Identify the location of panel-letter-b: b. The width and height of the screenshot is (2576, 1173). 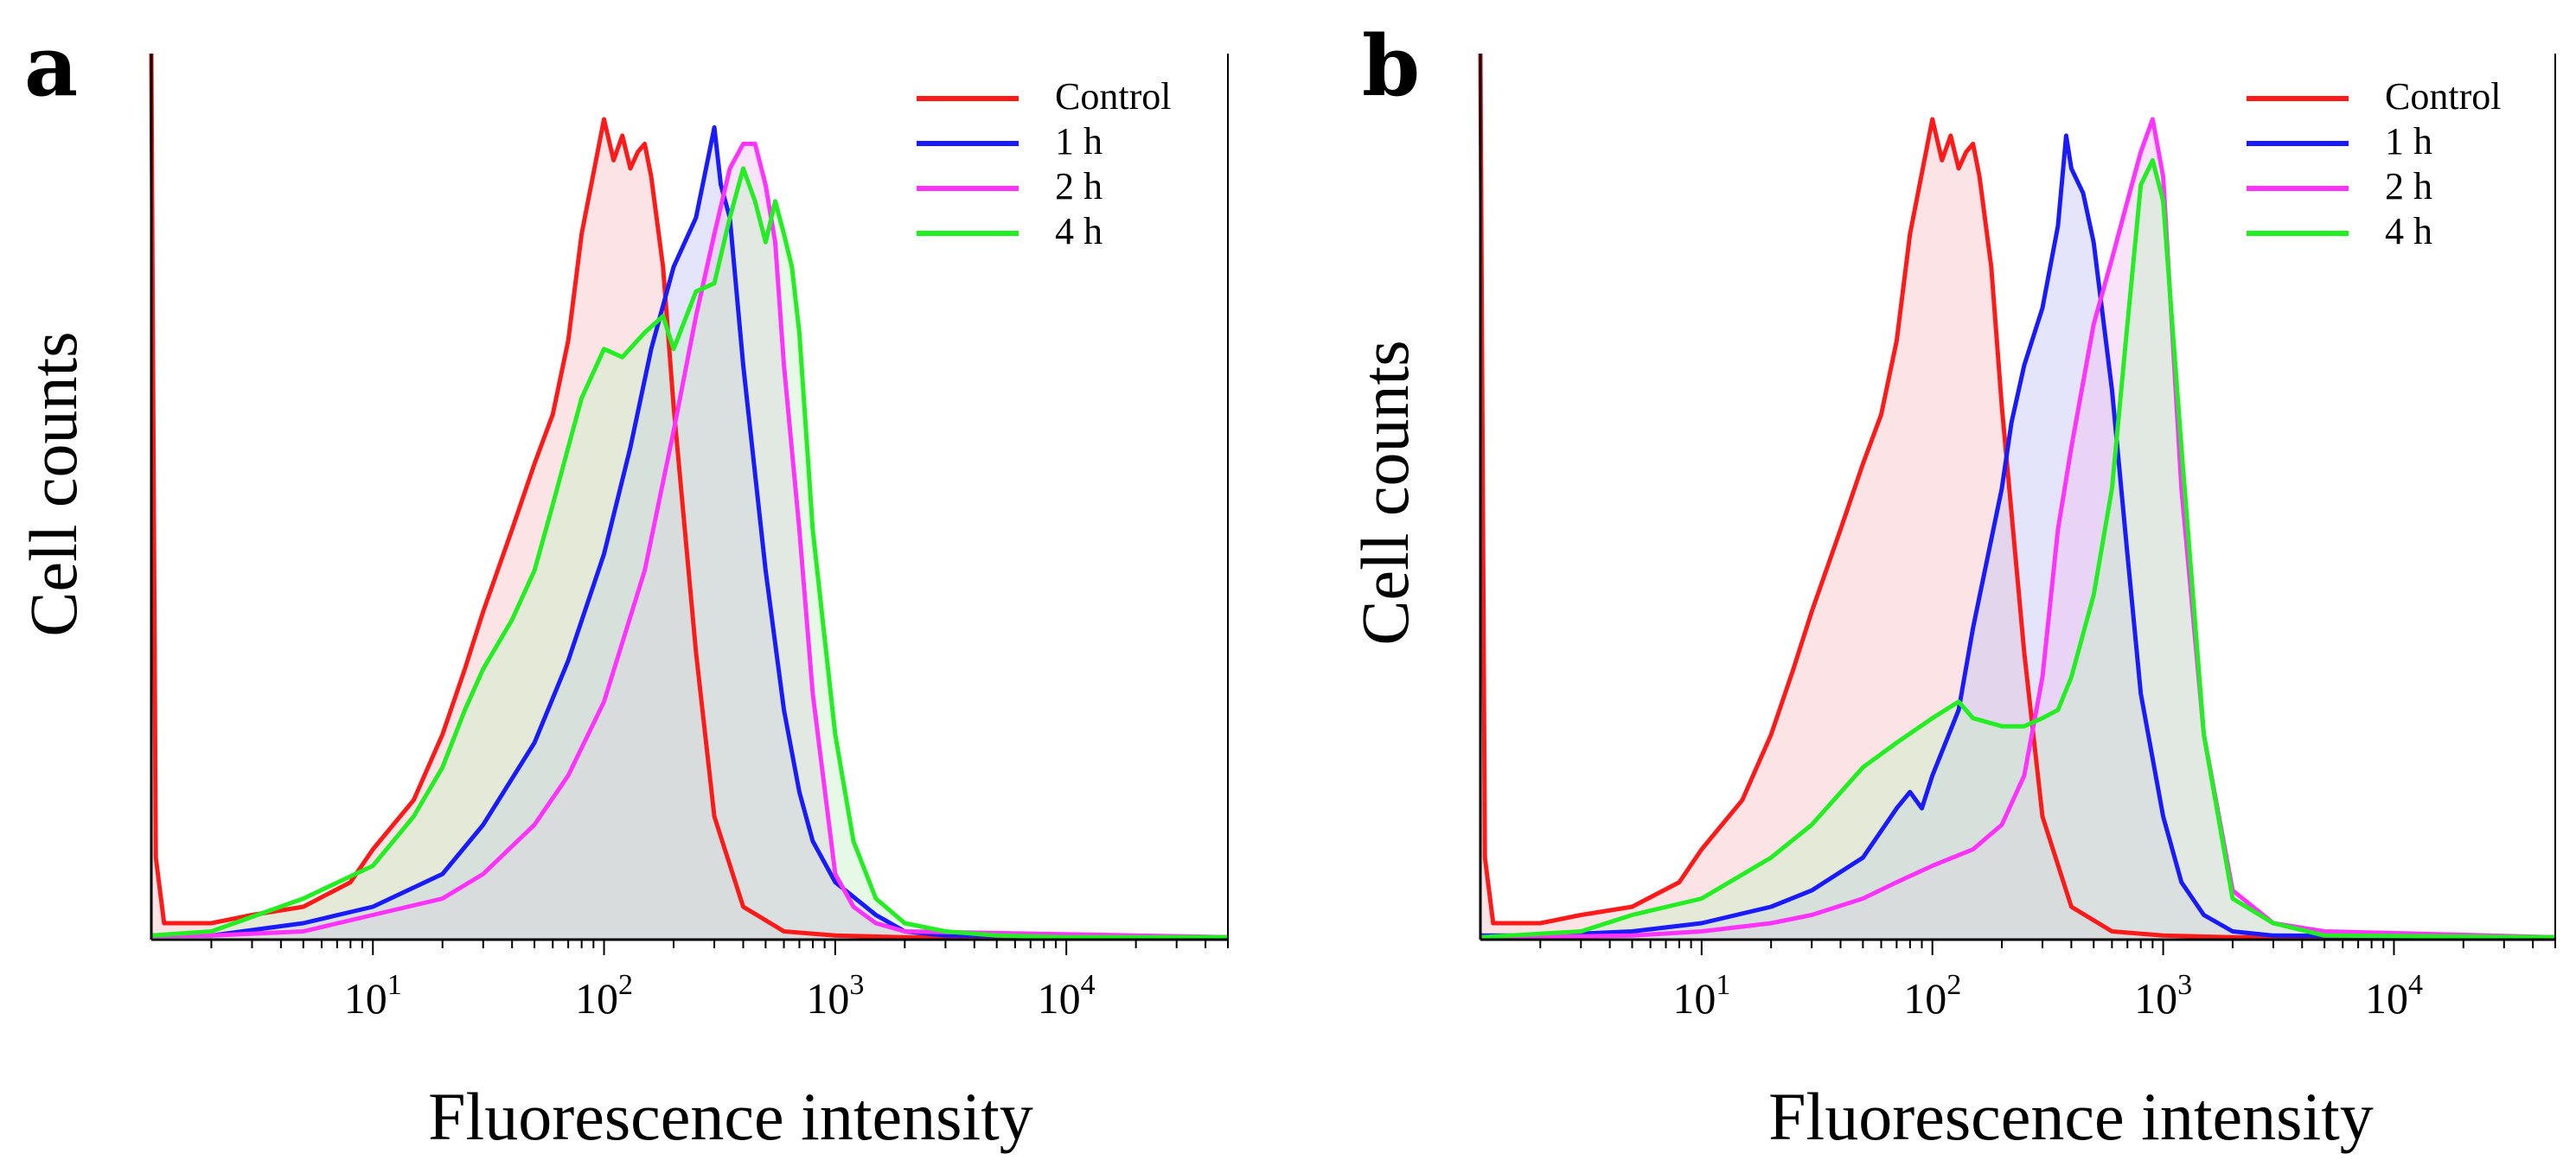
(1391, 66).